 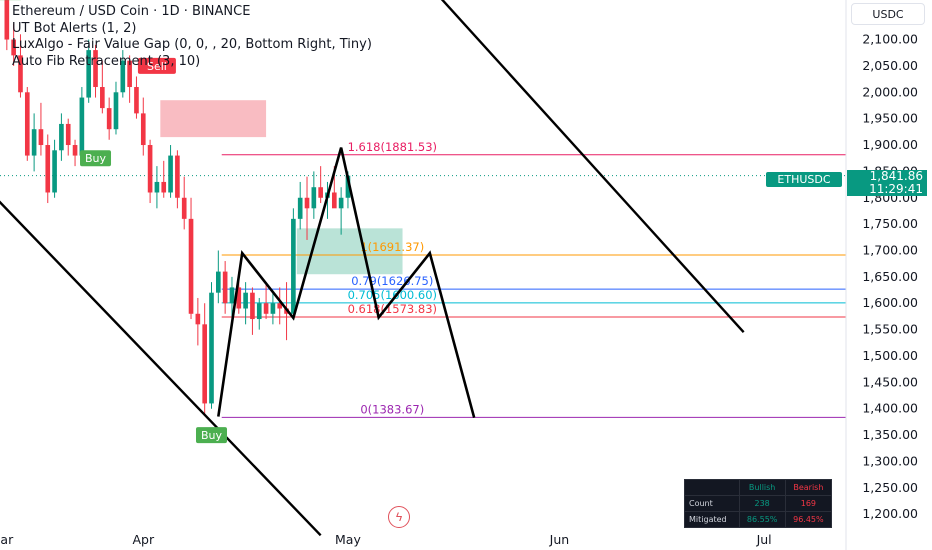 What do you see at coordinates (712, 519) in the screenshot?
I see `stats-row-label: Mitigated` at bounding box center [712, 519].